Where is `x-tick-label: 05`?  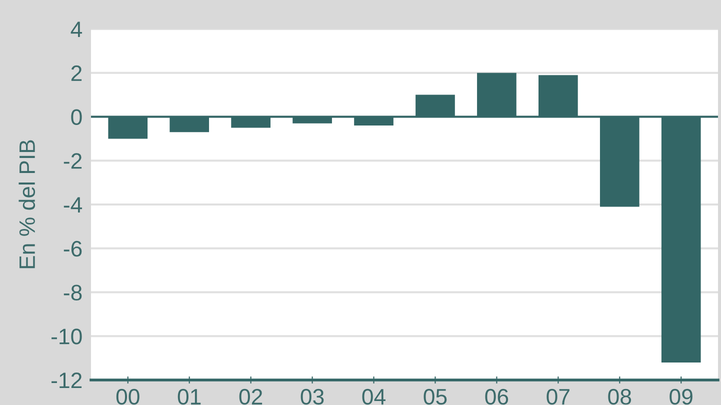 x-tick-label: 05 is located at coordinates (435, 396).